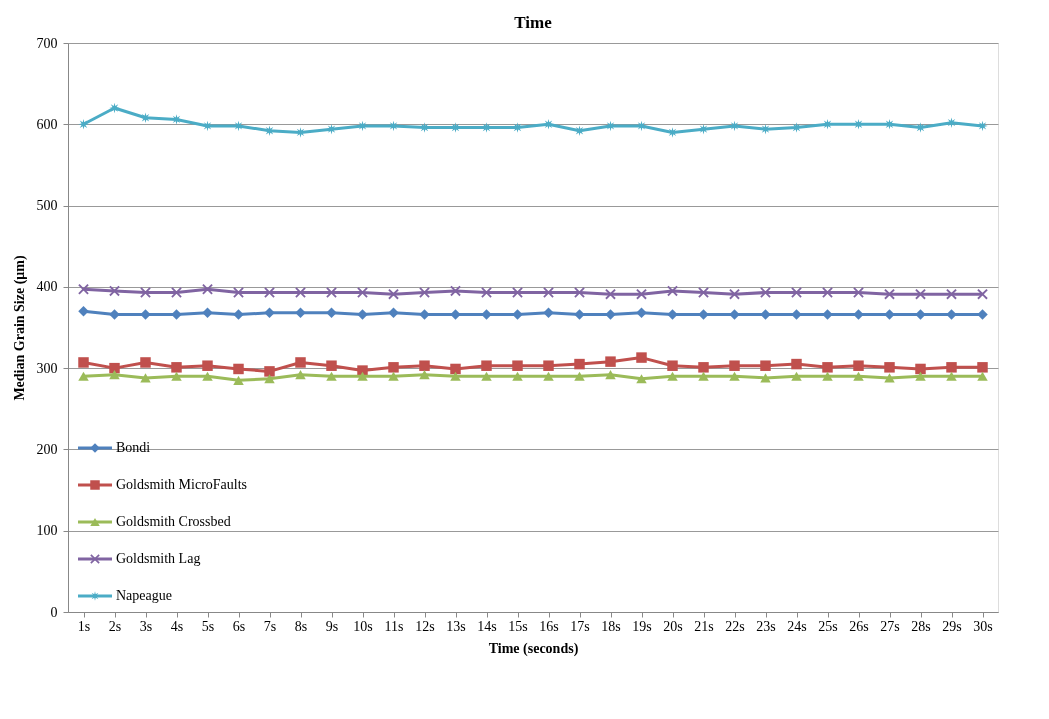  What do you see at coordinates (704, 626) in the screenshot?
I see `x-tick-label: 21s` at bounding box center [704, 626].